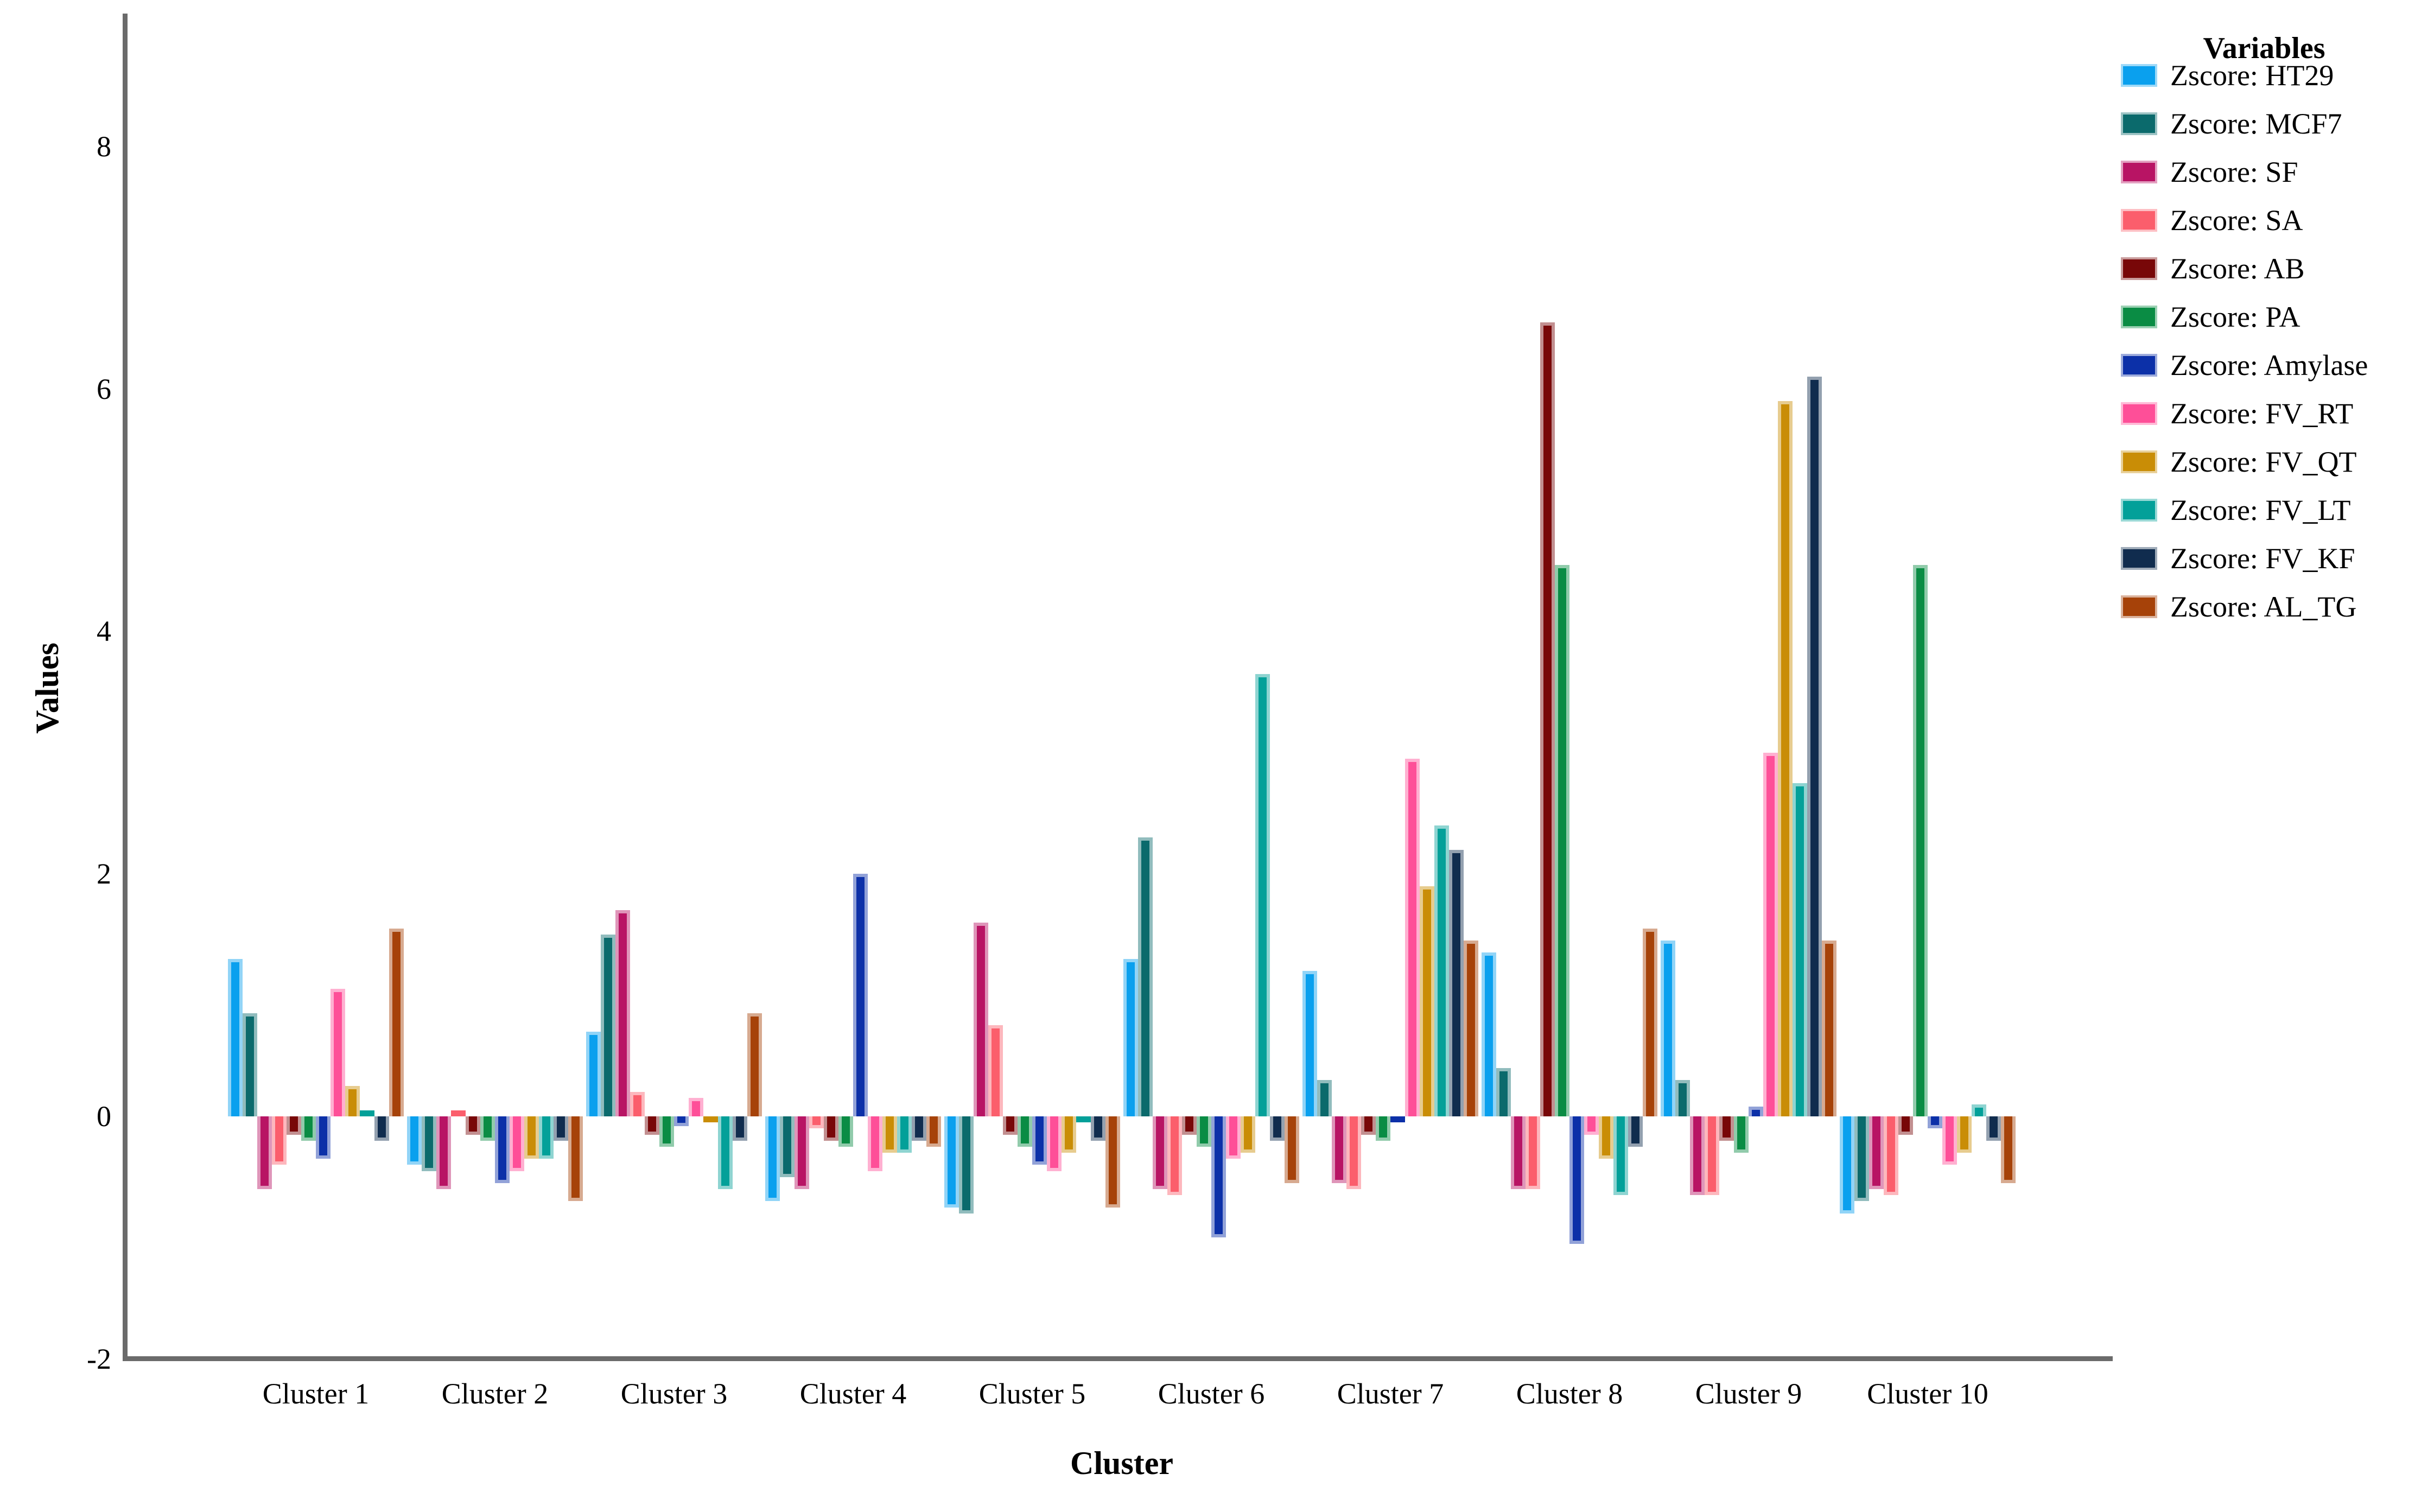 This screenshot has width=2415, height=1512. I want to click on x-tick-label: Cluster 9, so click(1748, 1393).